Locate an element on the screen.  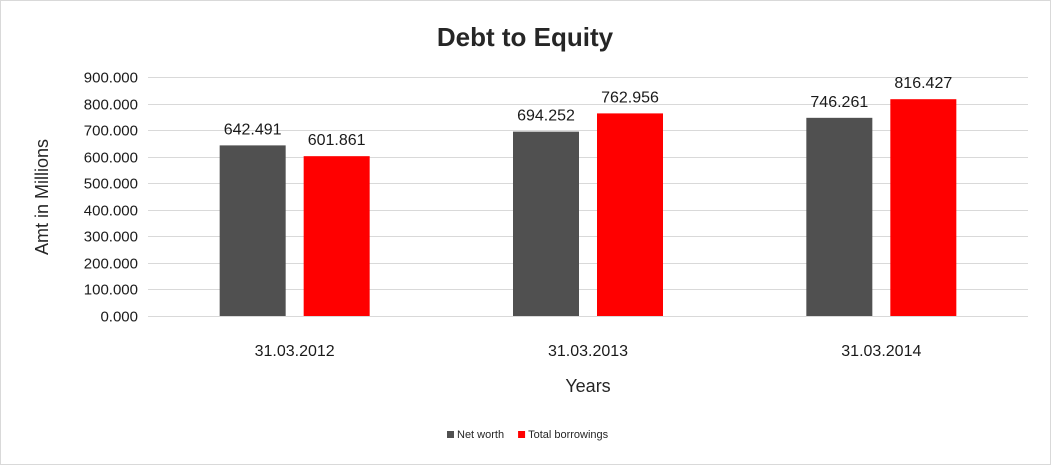
chart-title: Debt to Equity is located at coordinates (525, 37).